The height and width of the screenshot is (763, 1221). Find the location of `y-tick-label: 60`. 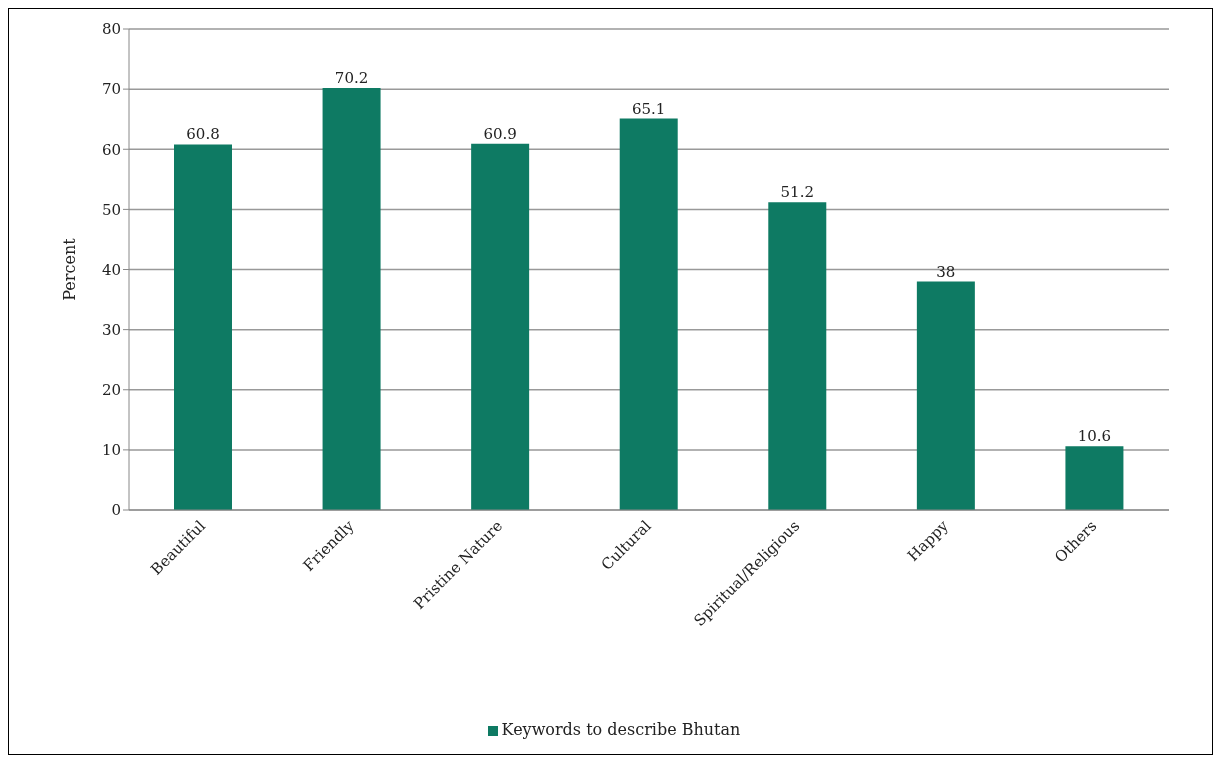

y-tick-label: 60 is located at coordinates (111, 149).